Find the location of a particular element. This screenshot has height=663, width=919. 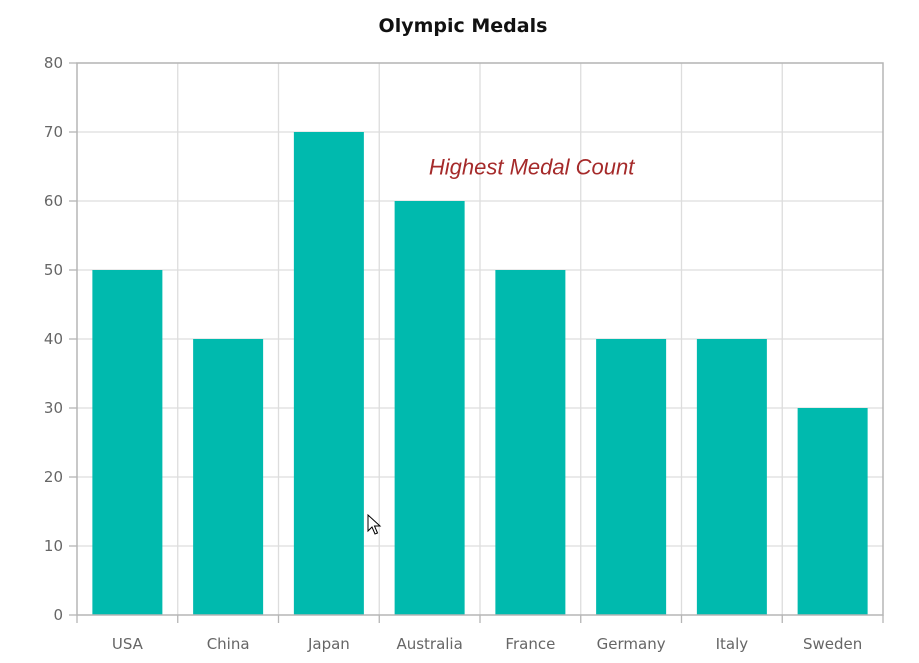

bar-france is located at coordinates (530, 442).